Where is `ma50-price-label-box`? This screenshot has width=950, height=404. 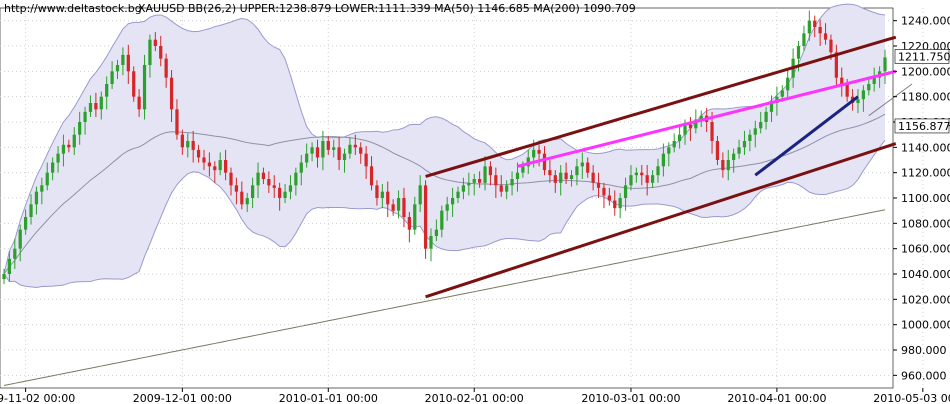 ma50-price-label-box is located at coordinates (922, 126).